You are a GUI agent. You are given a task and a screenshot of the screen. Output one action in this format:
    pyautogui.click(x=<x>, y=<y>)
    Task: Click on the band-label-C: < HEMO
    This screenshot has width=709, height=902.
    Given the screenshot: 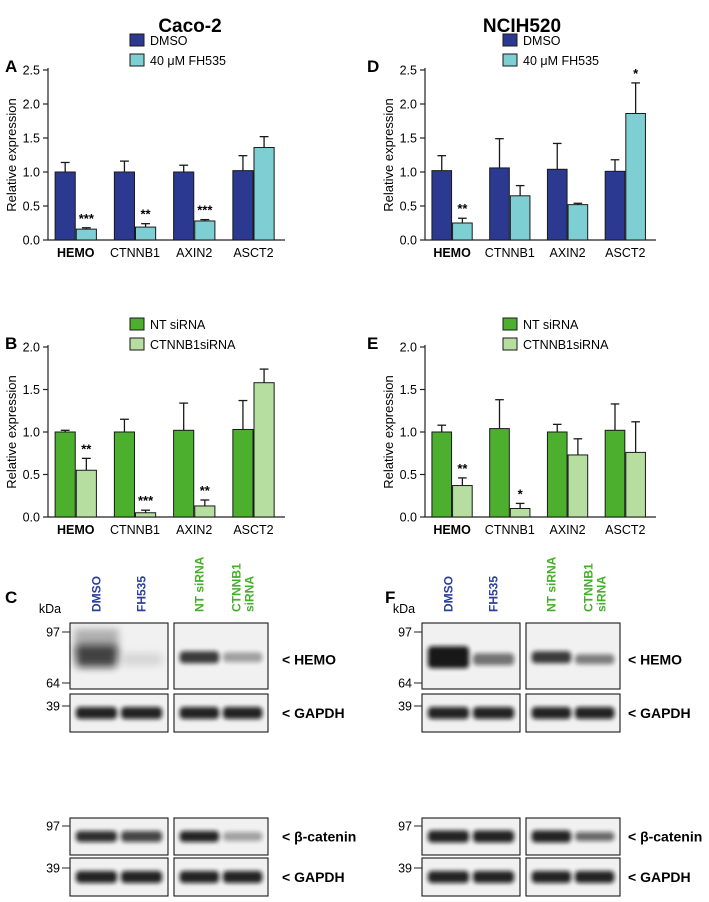 What is the action you would take?
    pyautogui.click(x=309, y=659)
    